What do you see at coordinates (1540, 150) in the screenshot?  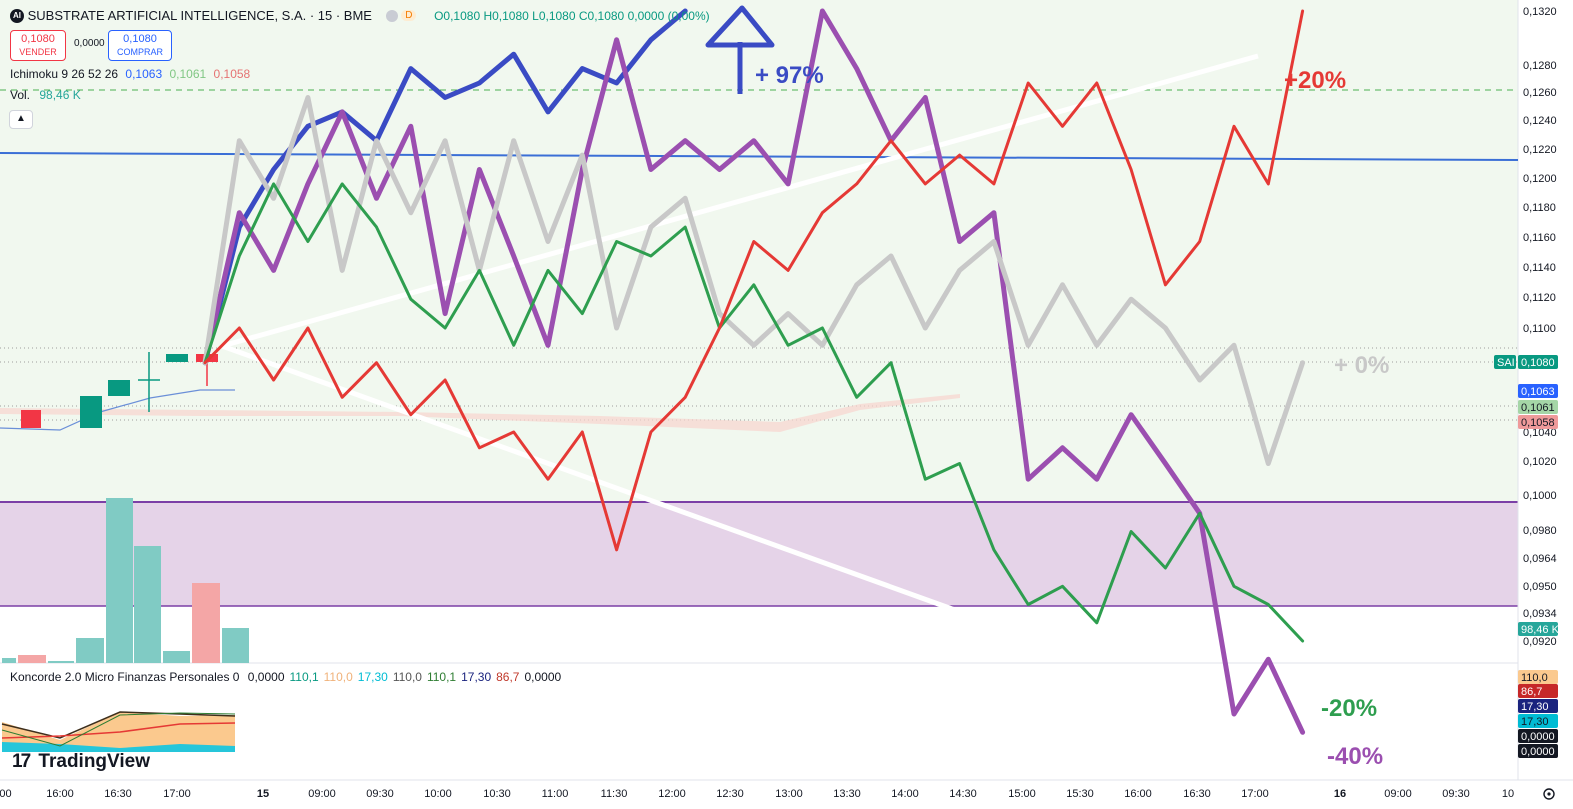 I see `price-scale-label: 0,1220` at bounding box center [1540, 150].